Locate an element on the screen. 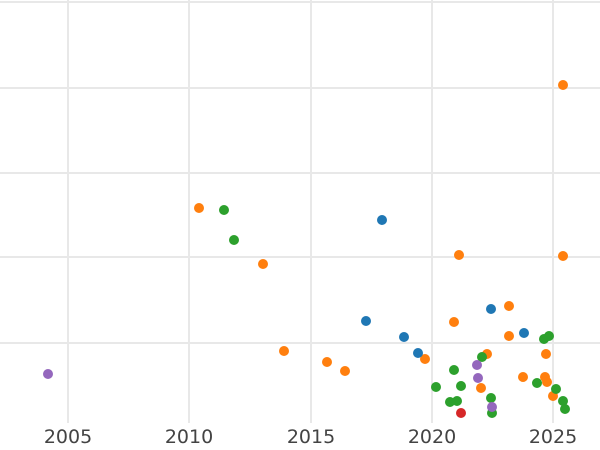  x-tick-label: 2010 is located at coordinates (189, 437).